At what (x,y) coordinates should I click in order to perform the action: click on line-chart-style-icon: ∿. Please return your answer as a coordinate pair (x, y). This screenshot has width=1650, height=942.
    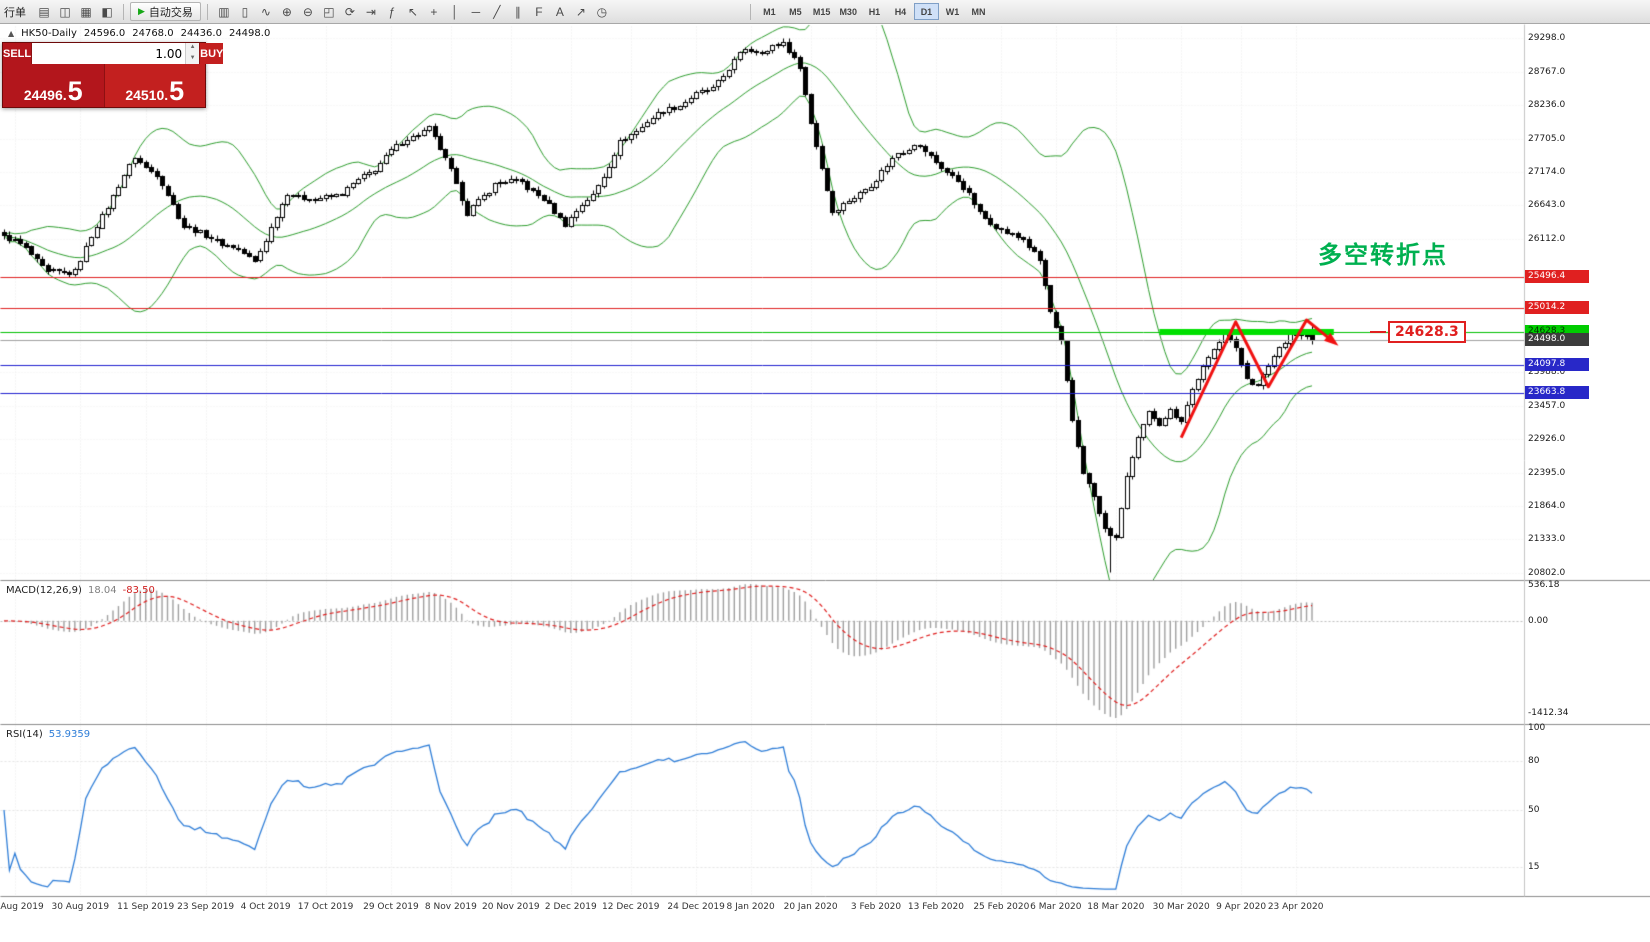
    Looking at the image, I should click on (266, 11).